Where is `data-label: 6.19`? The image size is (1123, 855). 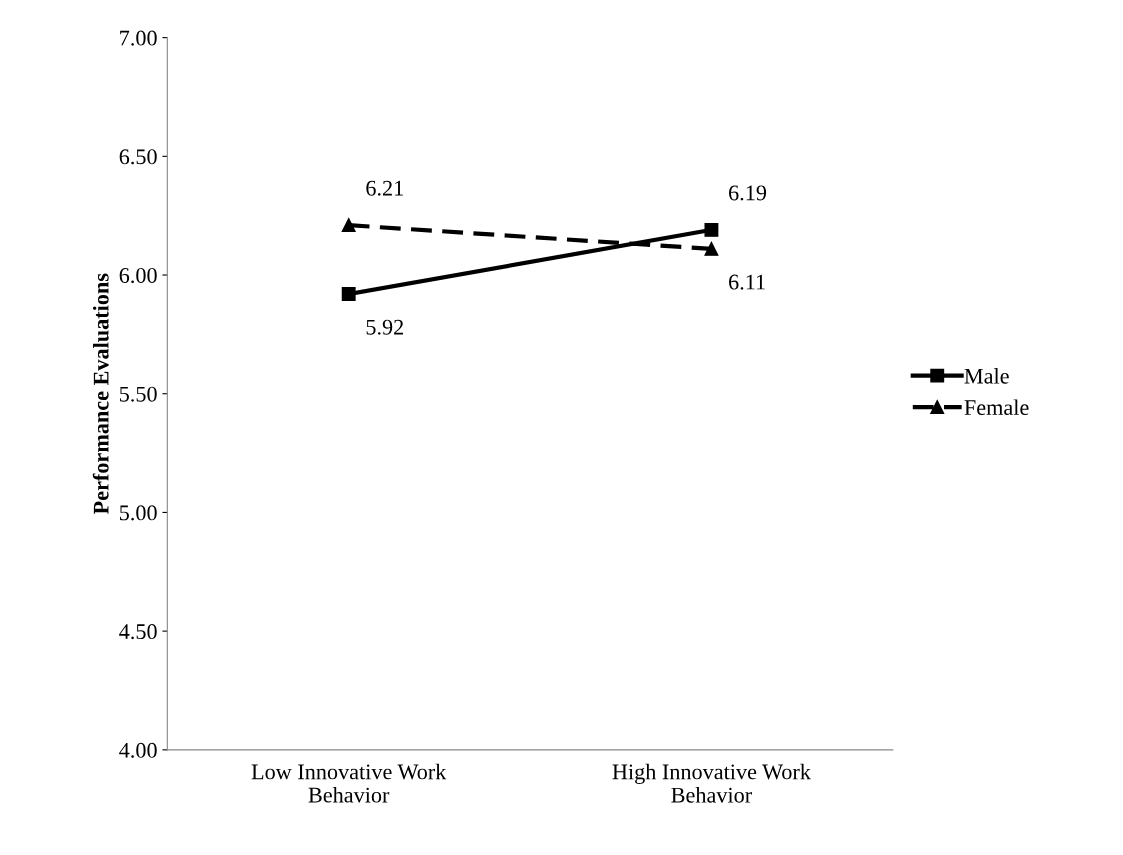 data-label: 6.19 is located at coordinates (748, 193).